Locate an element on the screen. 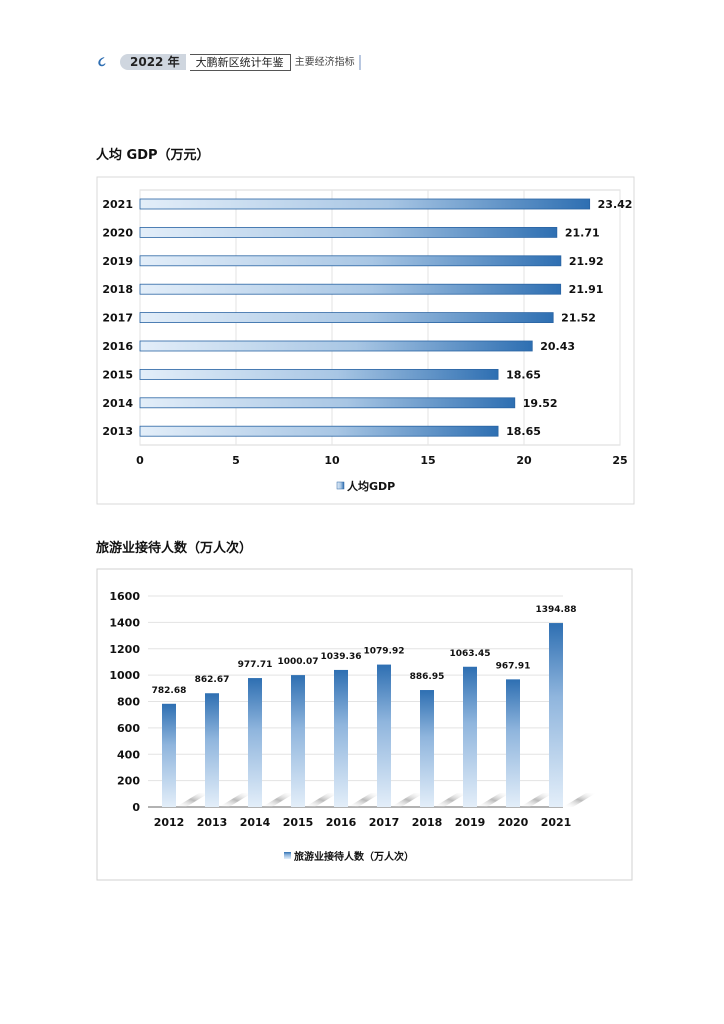 The width and height of the screenshot is (724, 1024). y-tick-label: 2021 is located at coordinates (117, 204).